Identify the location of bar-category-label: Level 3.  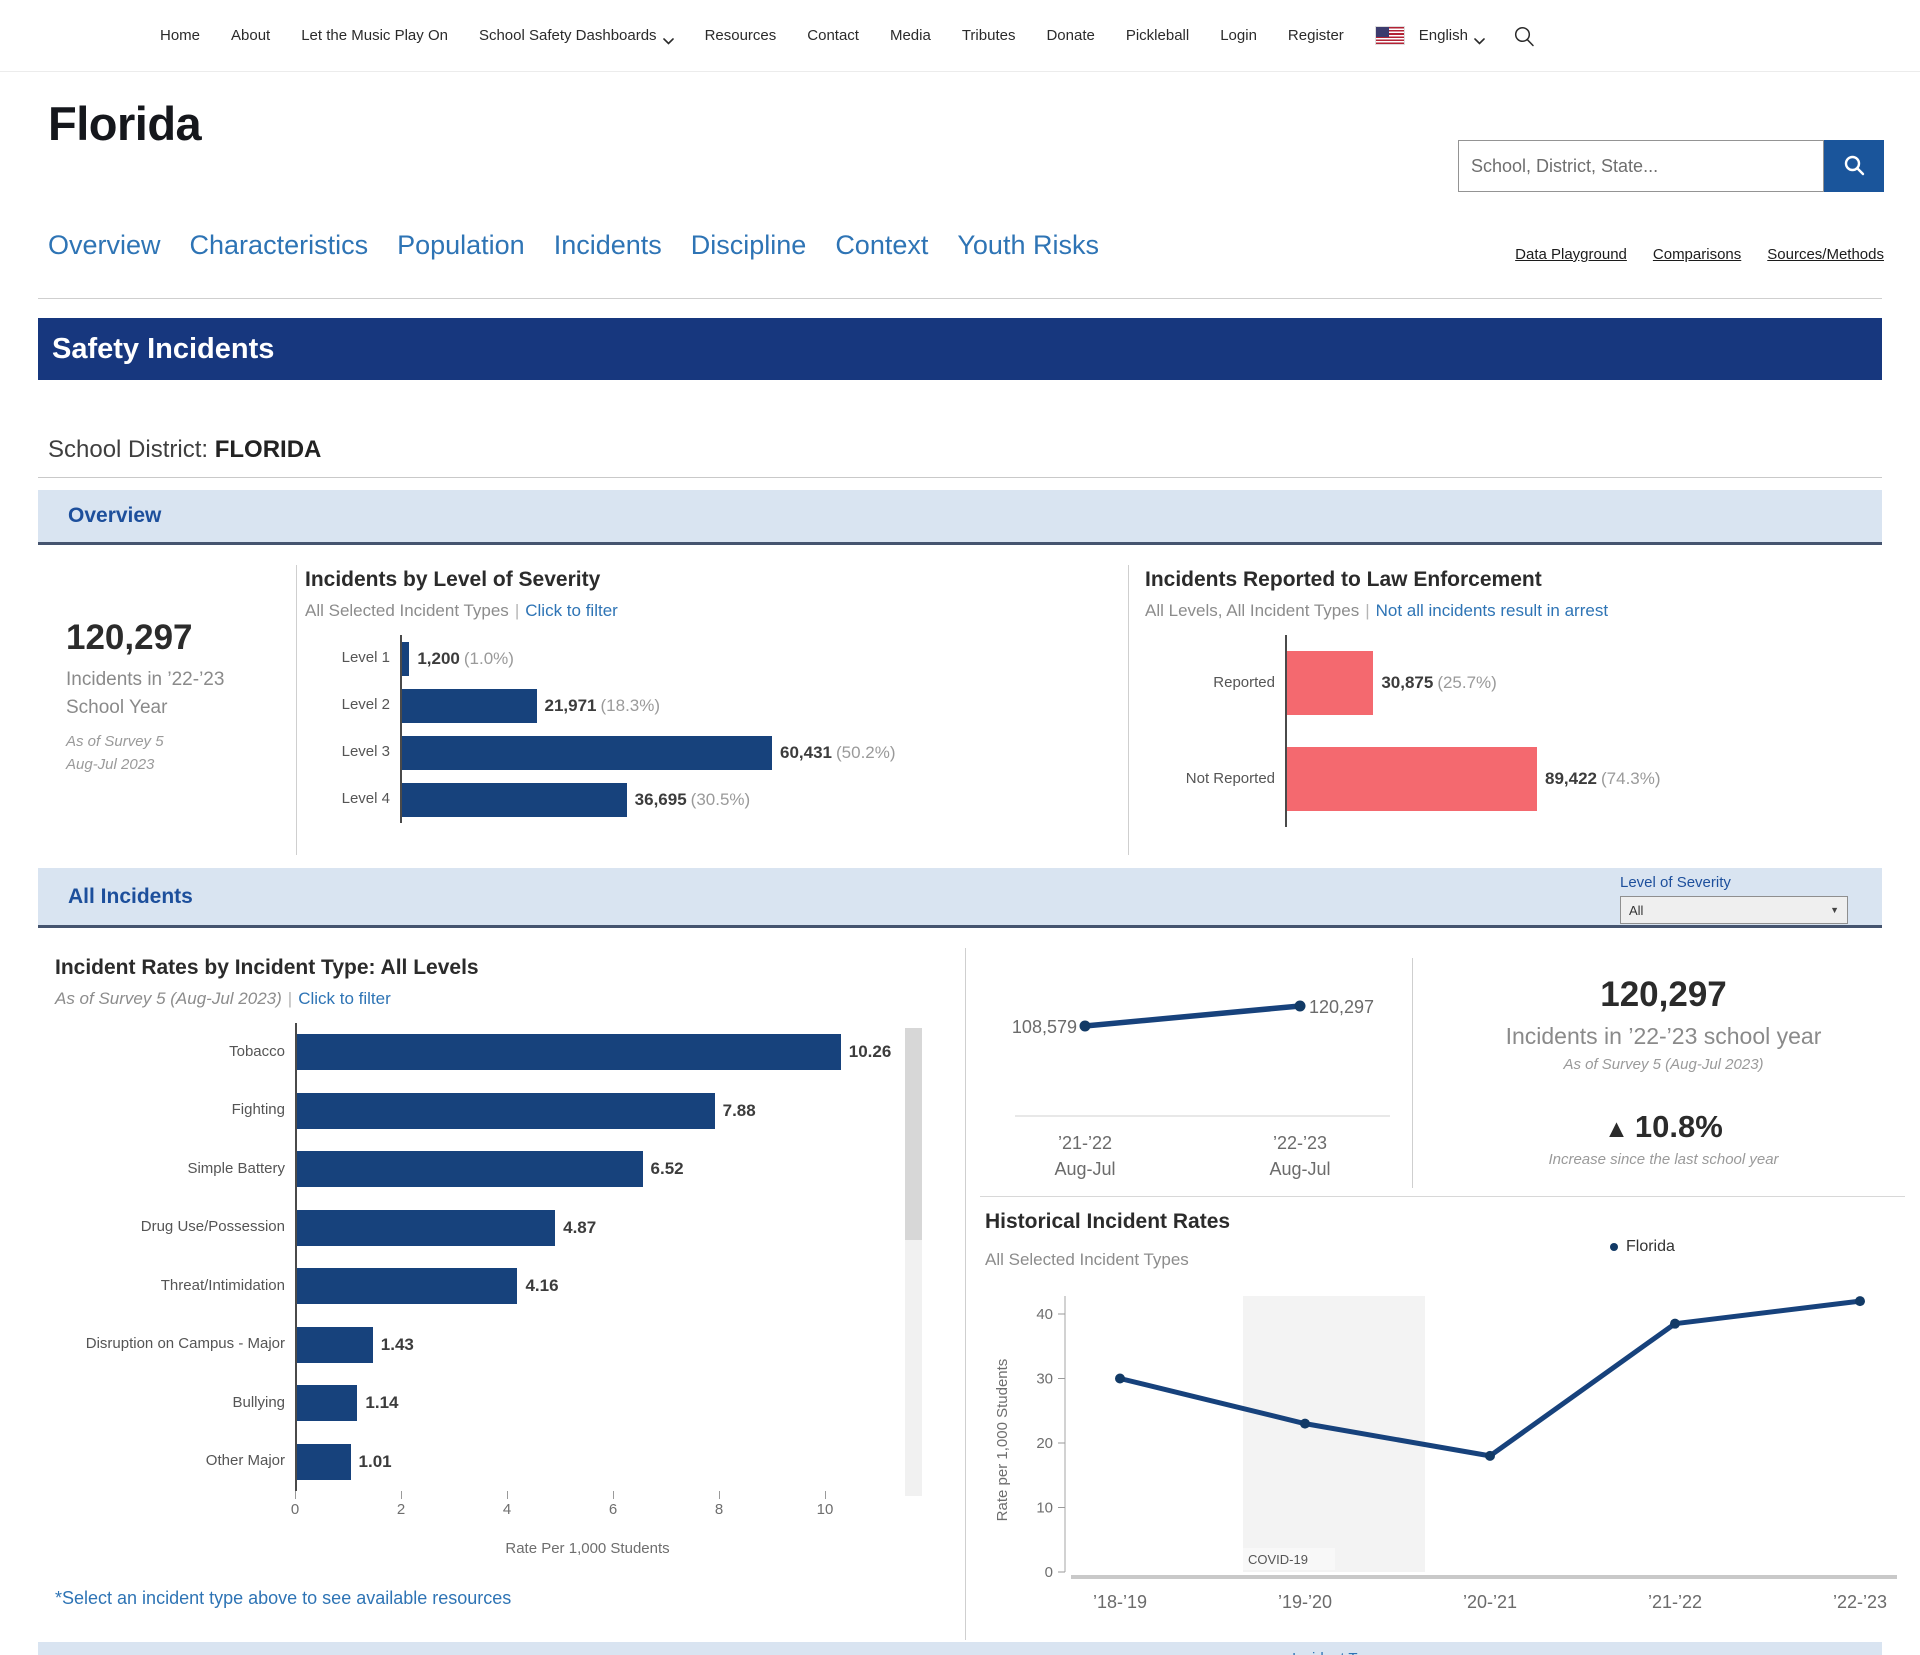
(365, 752).